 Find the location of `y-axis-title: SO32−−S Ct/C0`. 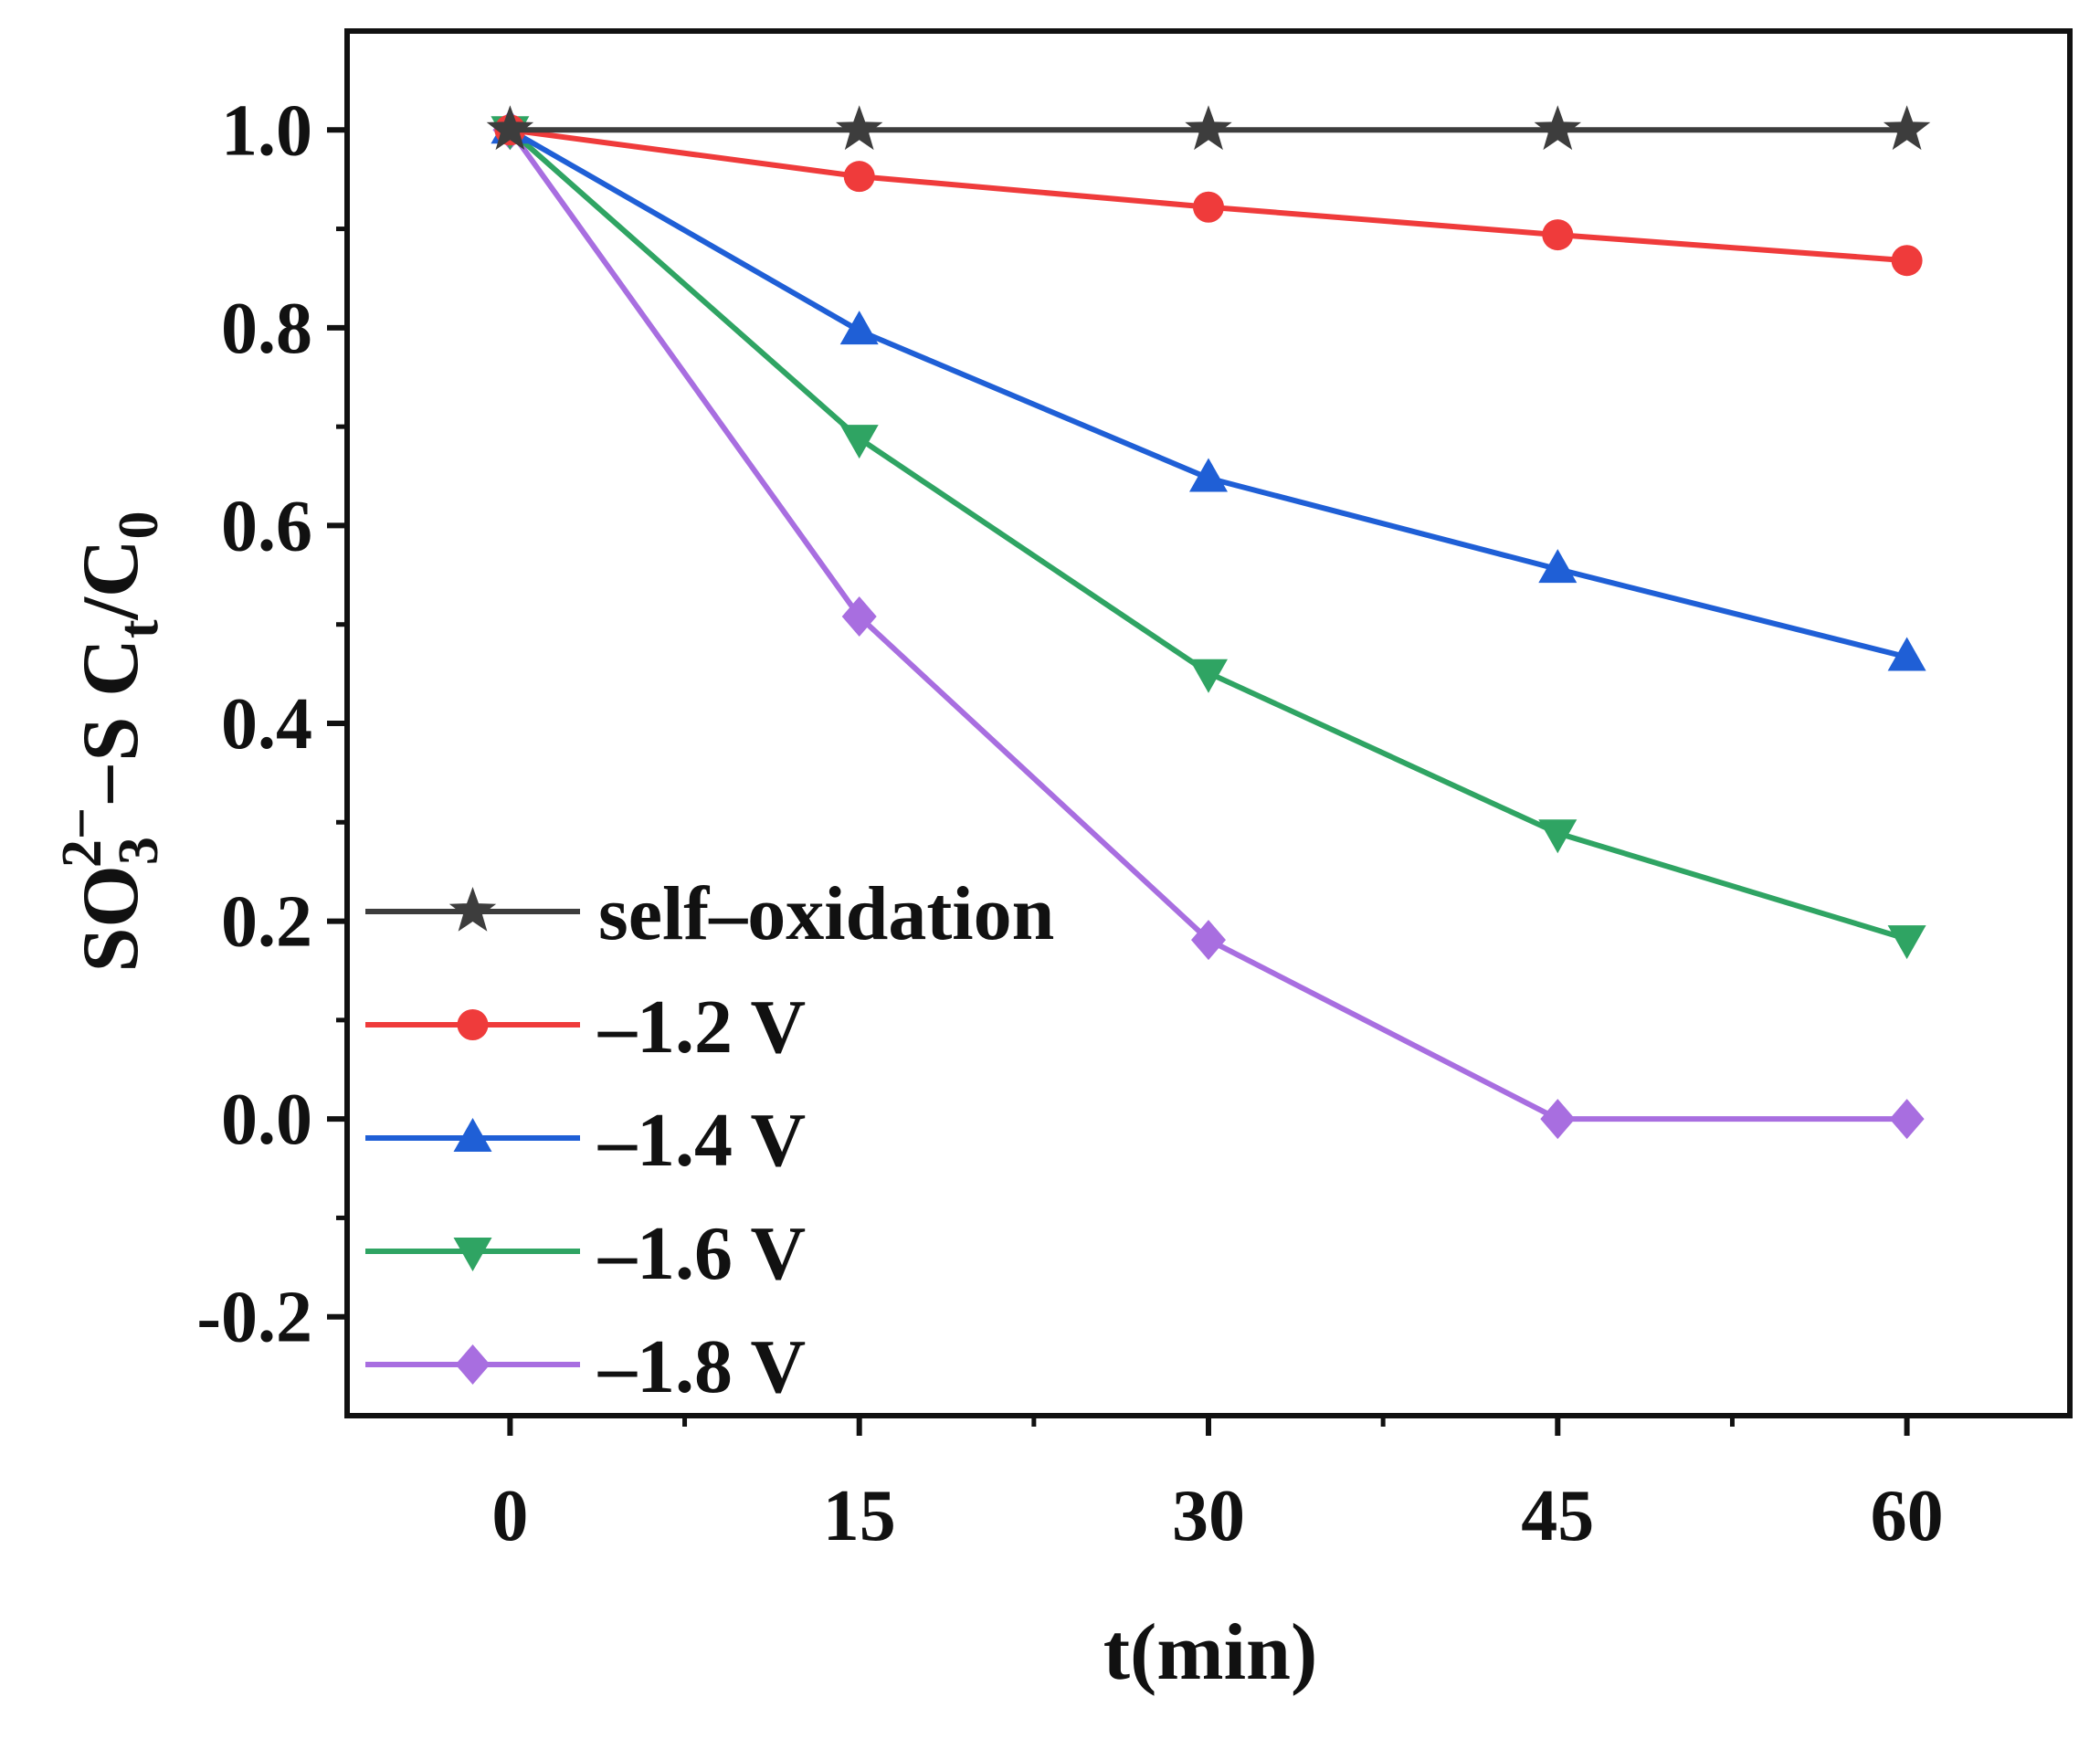

y-axis-title: SO32−−S Ct/C0 is located at coordinates (111, 741).